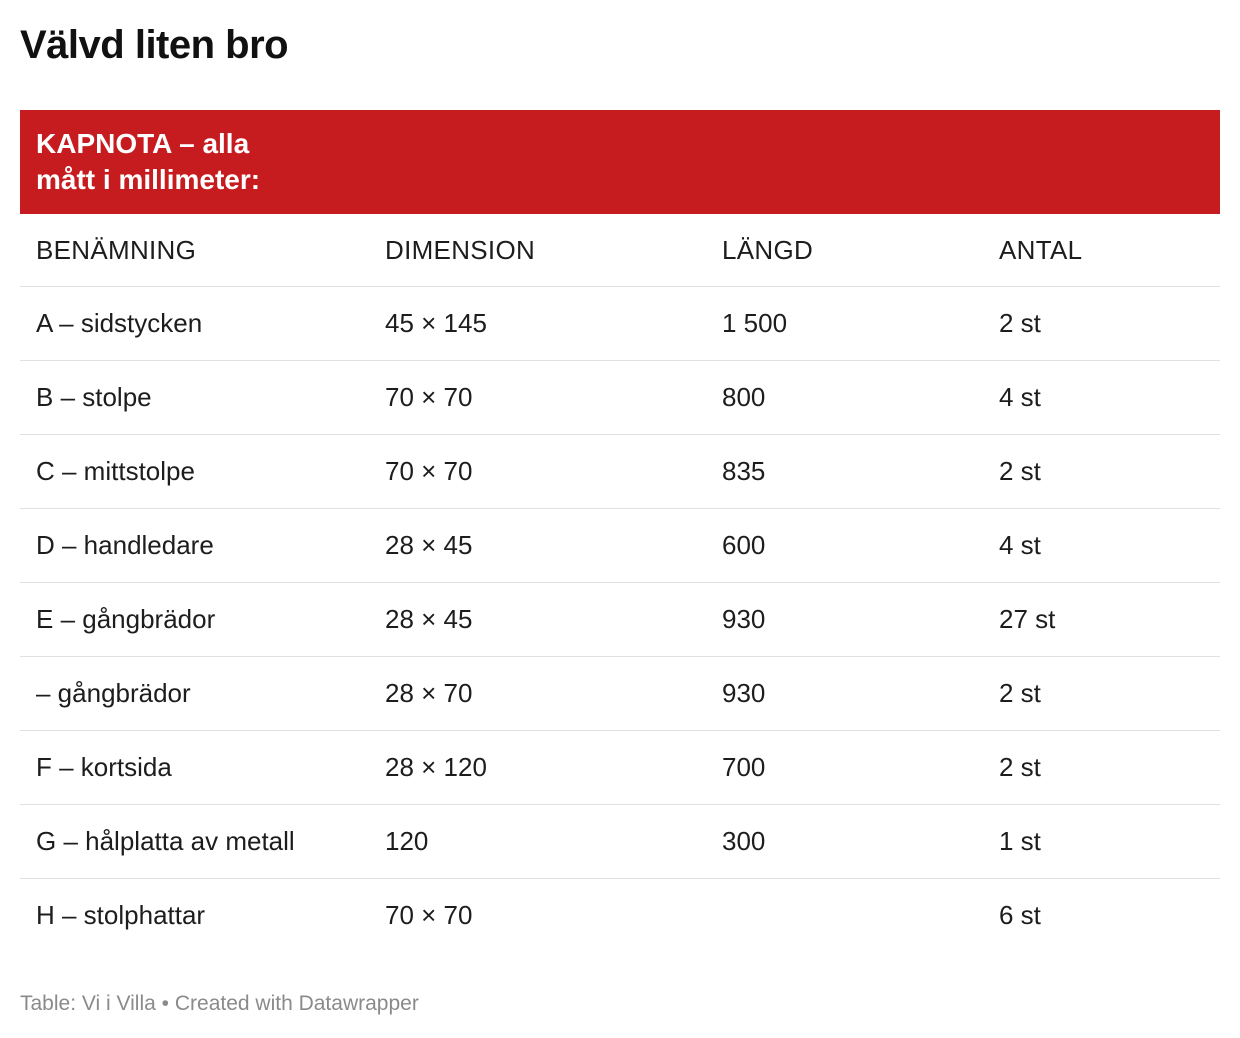  What do you see at coordinates (194, 397) in the screenshot?
I see `cell-benamning: B – stolpe` at bounding box center [194, 397].